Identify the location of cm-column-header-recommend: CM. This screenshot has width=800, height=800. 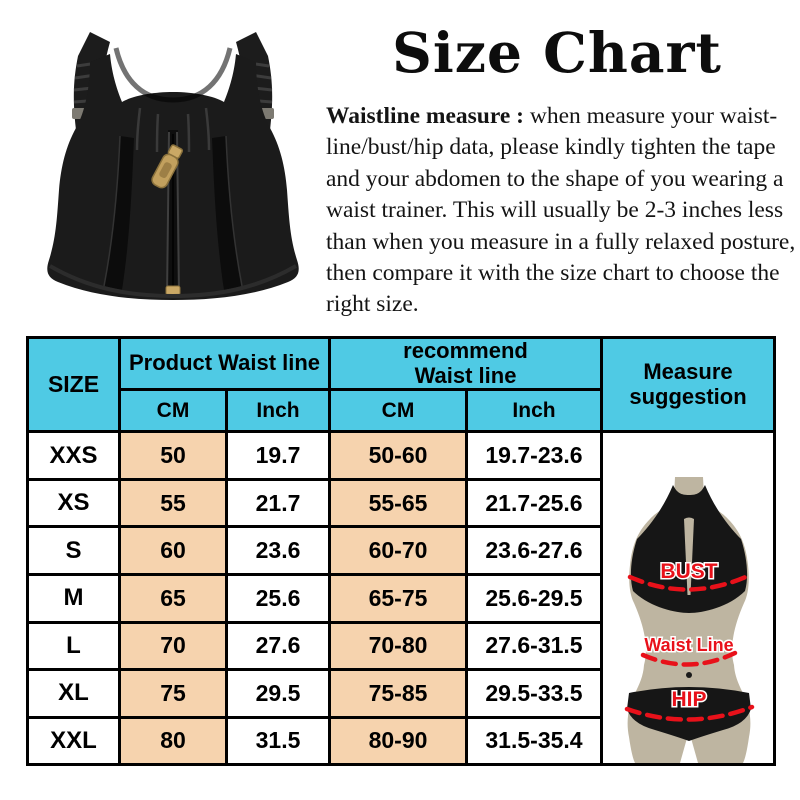
(398, 411).